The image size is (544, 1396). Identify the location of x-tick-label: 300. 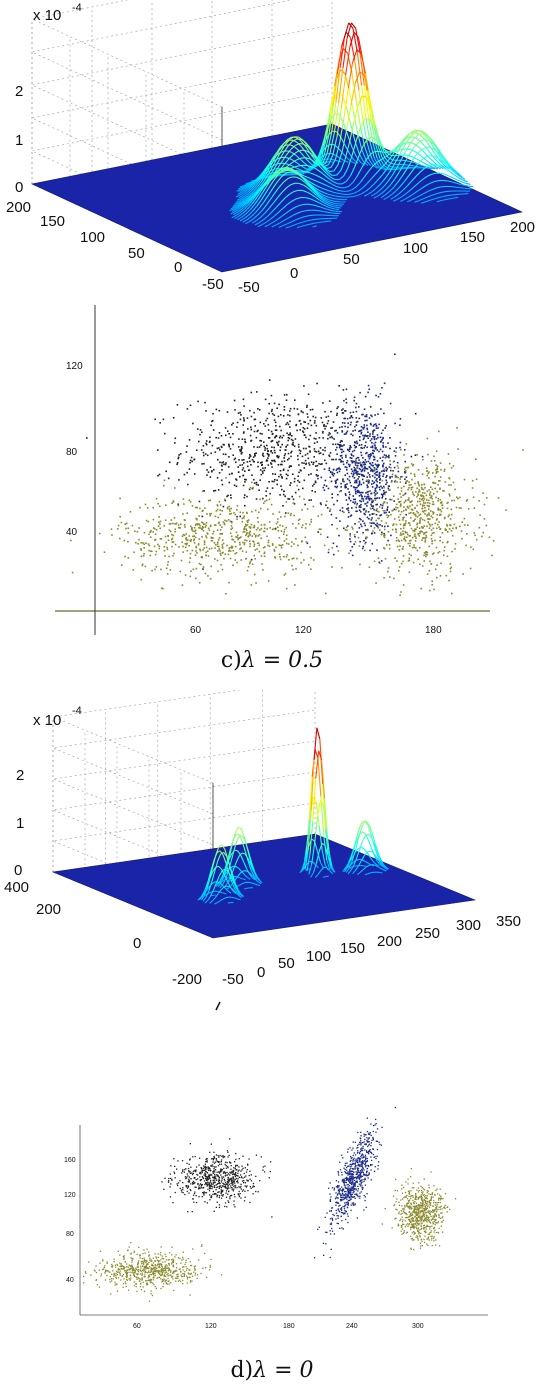
(468, 925).